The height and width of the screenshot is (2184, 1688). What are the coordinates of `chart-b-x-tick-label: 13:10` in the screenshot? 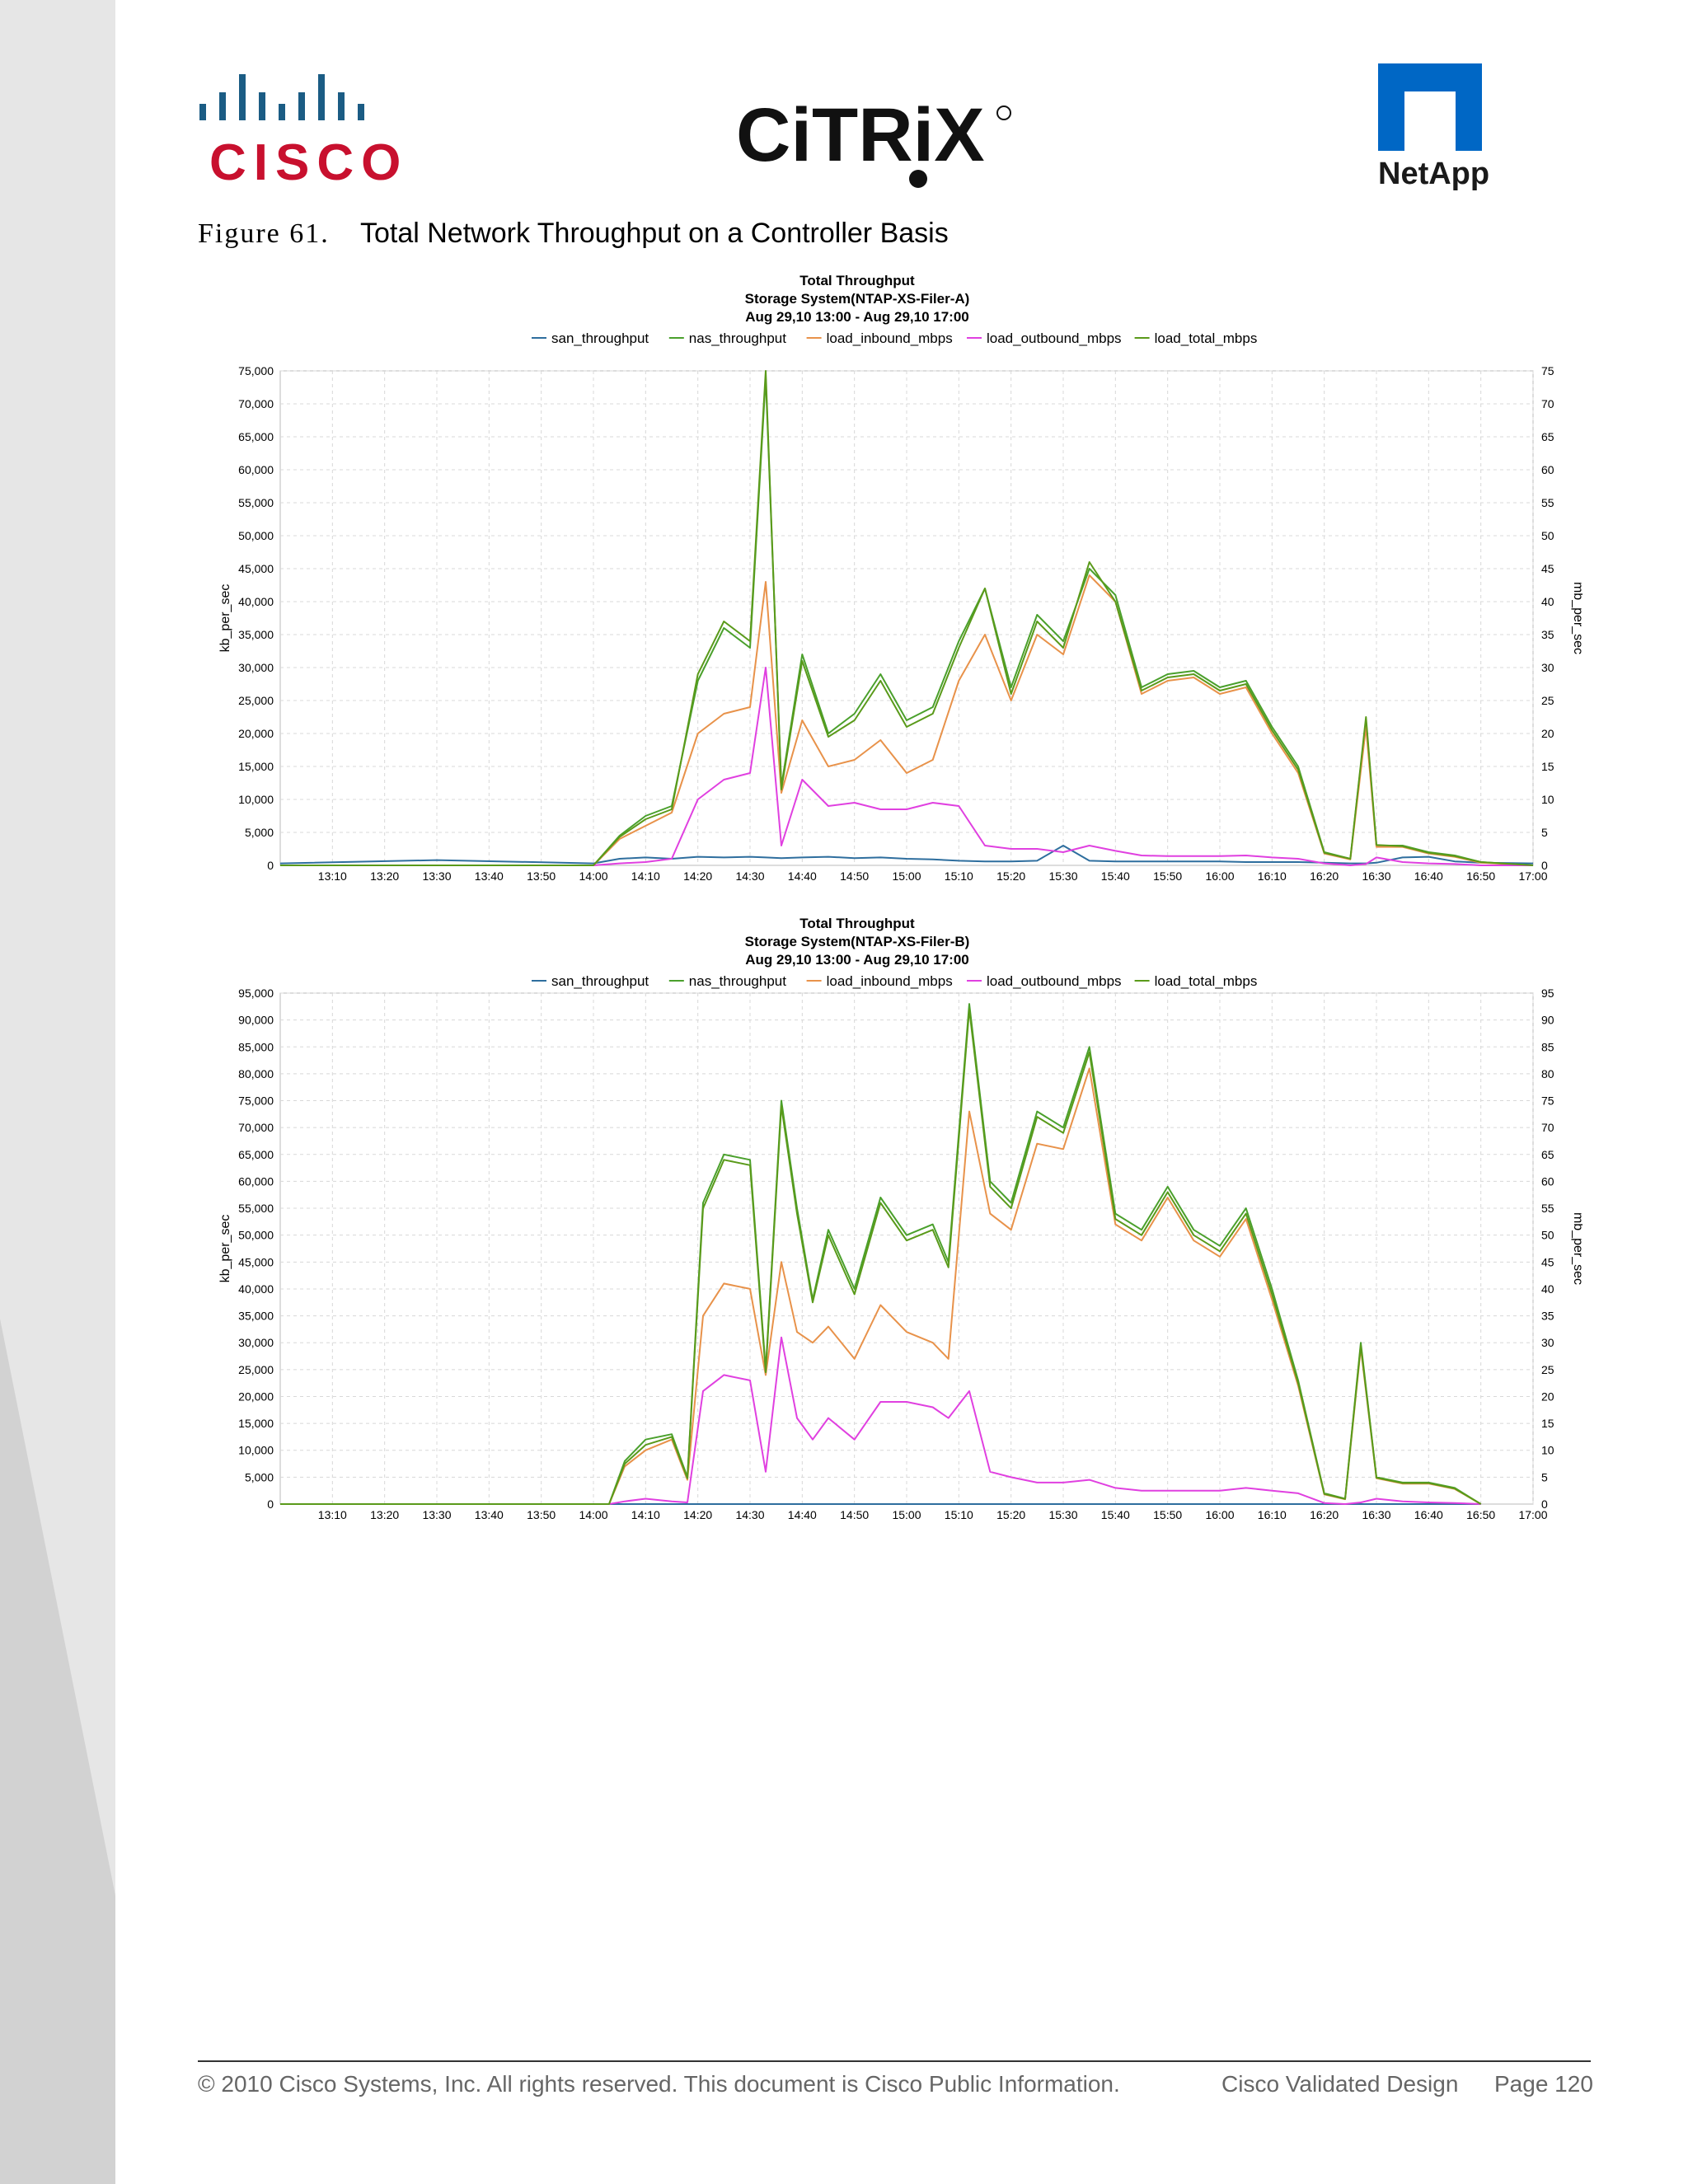 It's located at (332, 1514).